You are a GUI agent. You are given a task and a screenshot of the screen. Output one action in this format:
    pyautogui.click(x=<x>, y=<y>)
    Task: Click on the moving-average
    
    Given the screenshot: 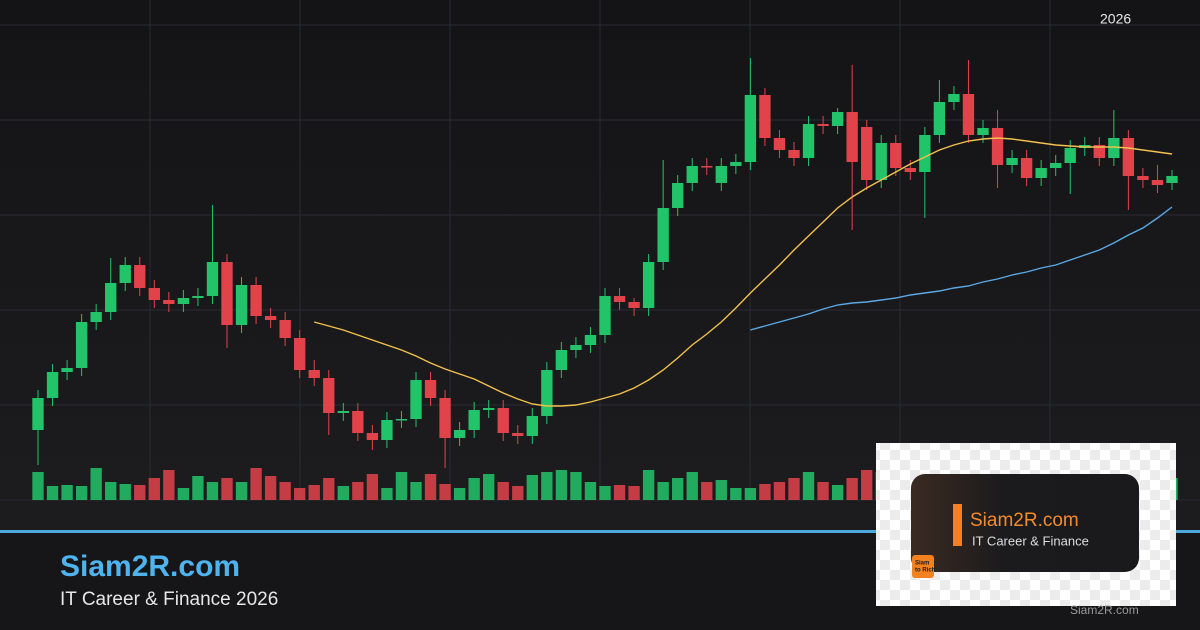 What is the action you would take?
    pyautogui.click(x=961, y=268)
    